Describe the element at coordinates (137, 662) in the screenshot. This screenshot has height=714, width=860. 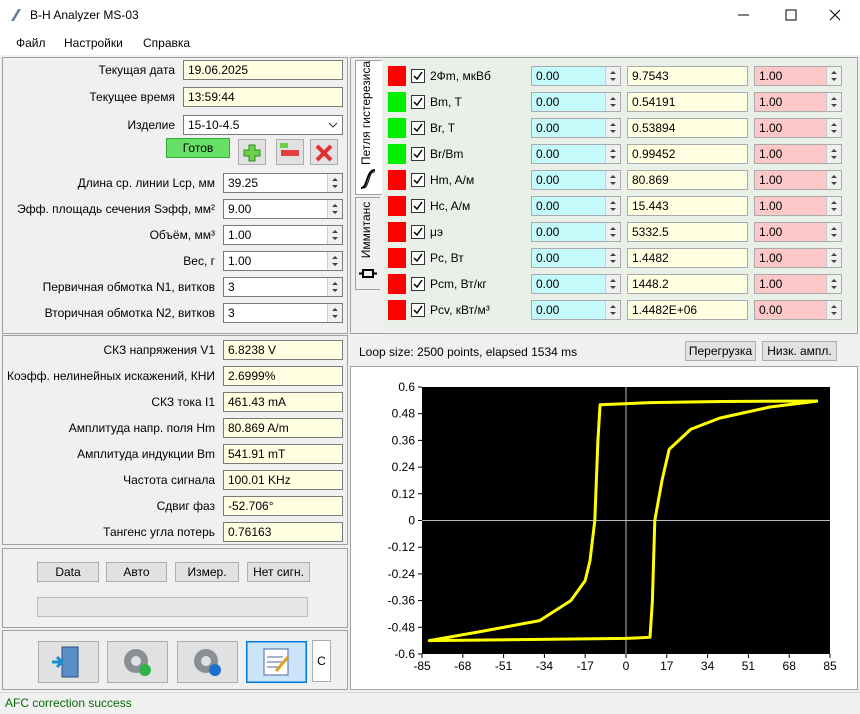
I see `settings-run-button` at that location.